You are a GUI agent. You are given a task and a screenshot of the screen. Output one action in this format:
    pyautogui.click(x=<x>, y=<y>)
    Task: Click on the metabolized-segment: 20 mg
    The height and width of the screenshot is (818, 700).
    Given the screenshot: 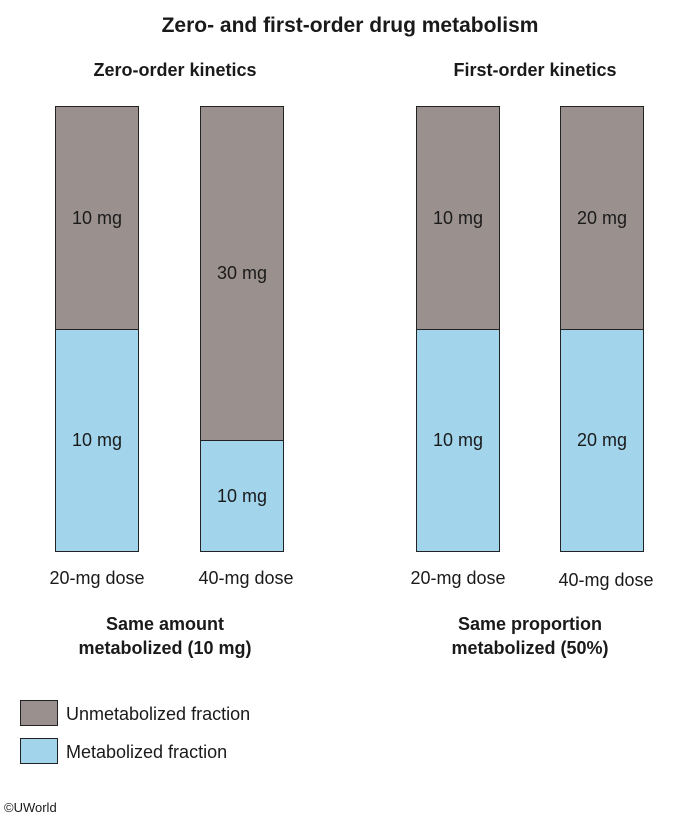 What is the action you would take?
    pyautogui.click(x=602, y=440)
    